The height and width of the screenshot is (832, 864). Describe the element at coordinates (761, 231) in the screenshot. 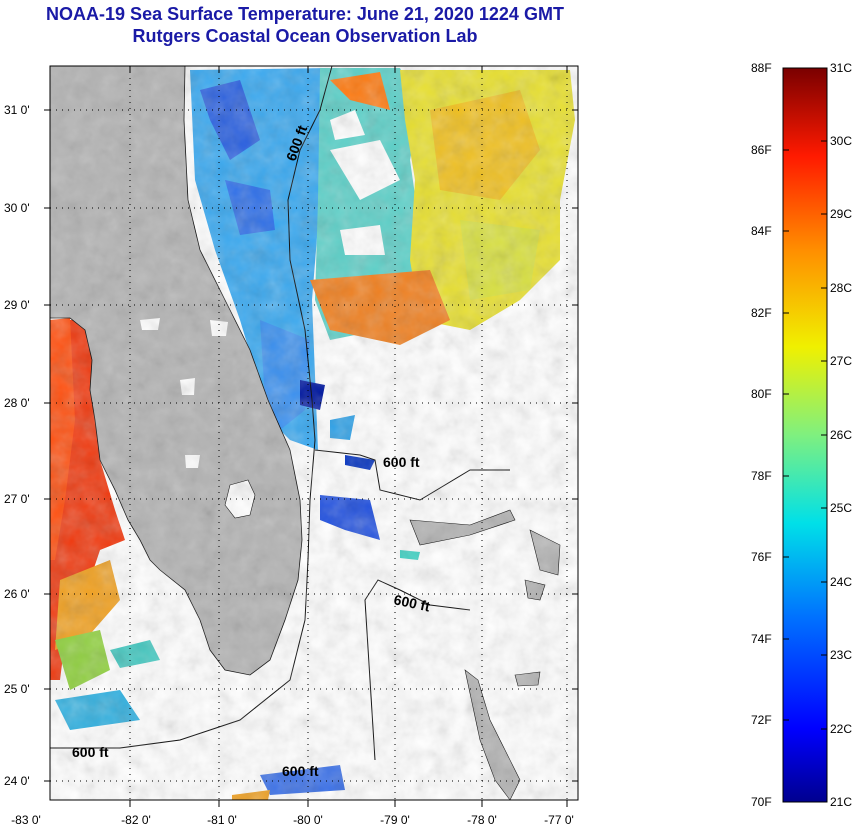

I see `colorbar-f-label: 84F` at that location.